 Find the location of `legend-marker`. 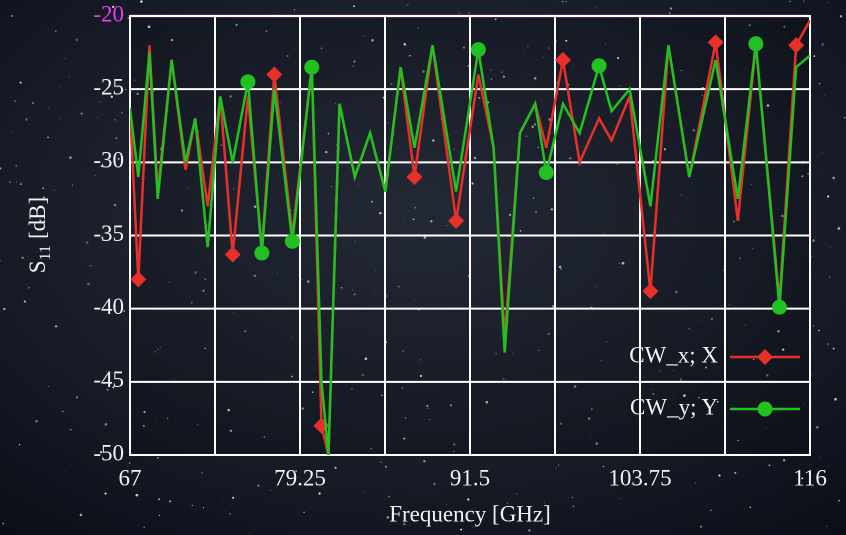

legend-marker is located at coordinates (765, 409).